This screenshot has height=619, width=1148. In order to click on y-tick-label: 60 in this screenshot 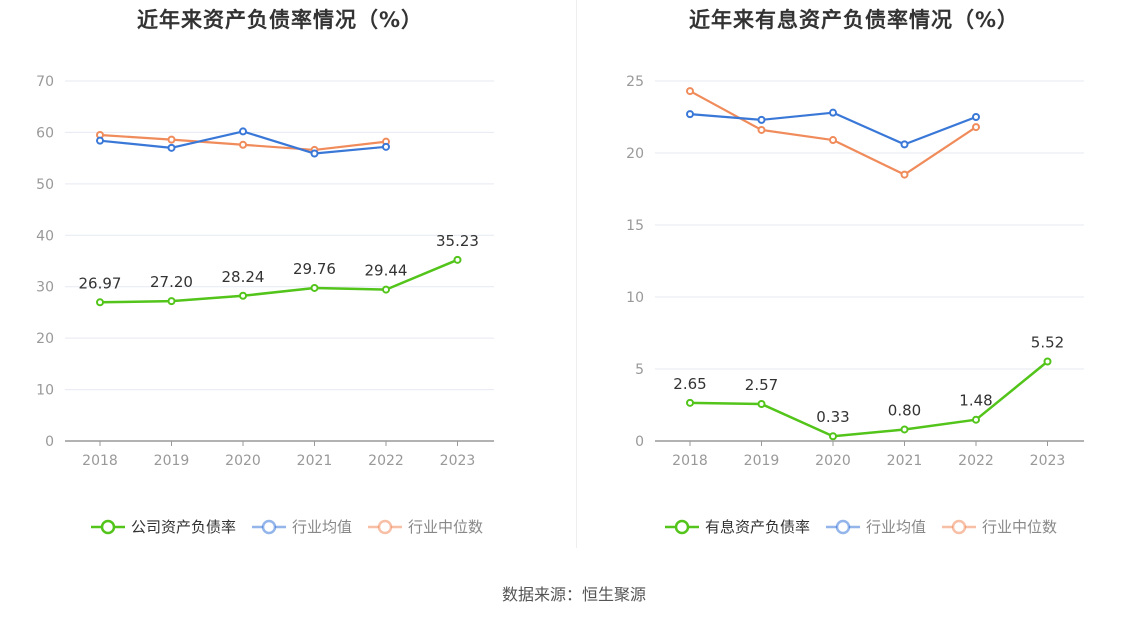, I will do `click(45, 133)`.